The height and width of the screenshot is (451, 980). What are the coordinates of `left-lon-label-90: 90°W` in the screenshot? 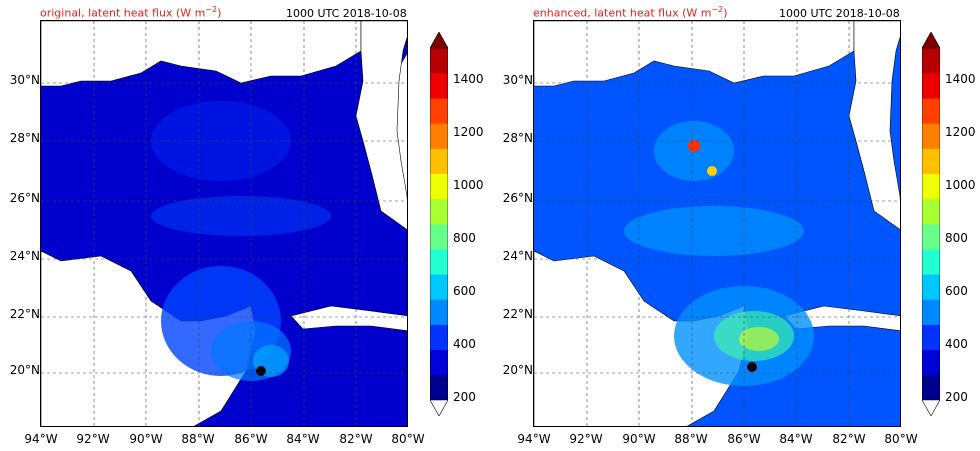 It's located at (146, 439).